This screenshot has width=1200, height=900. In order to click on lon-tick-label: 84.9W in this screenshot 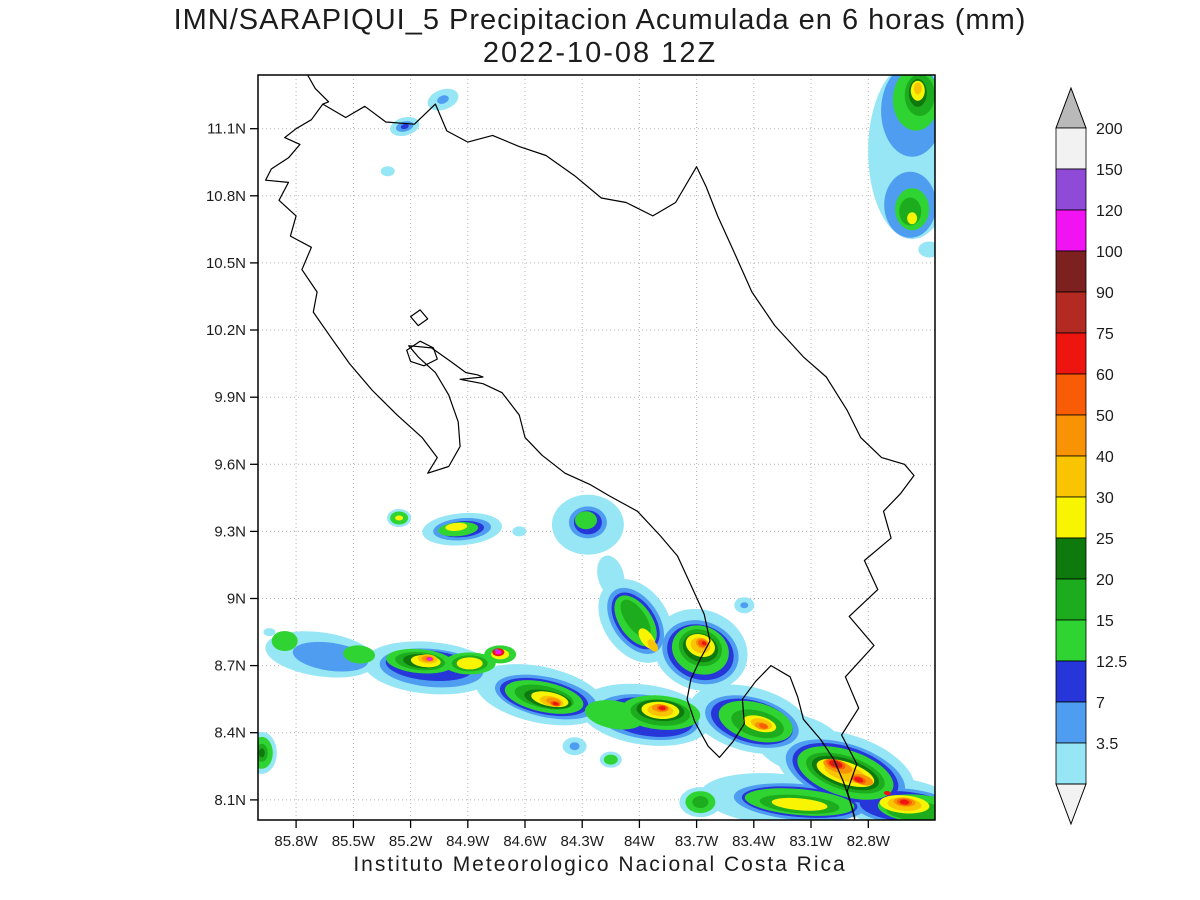, I will do `click(468, 841)`.